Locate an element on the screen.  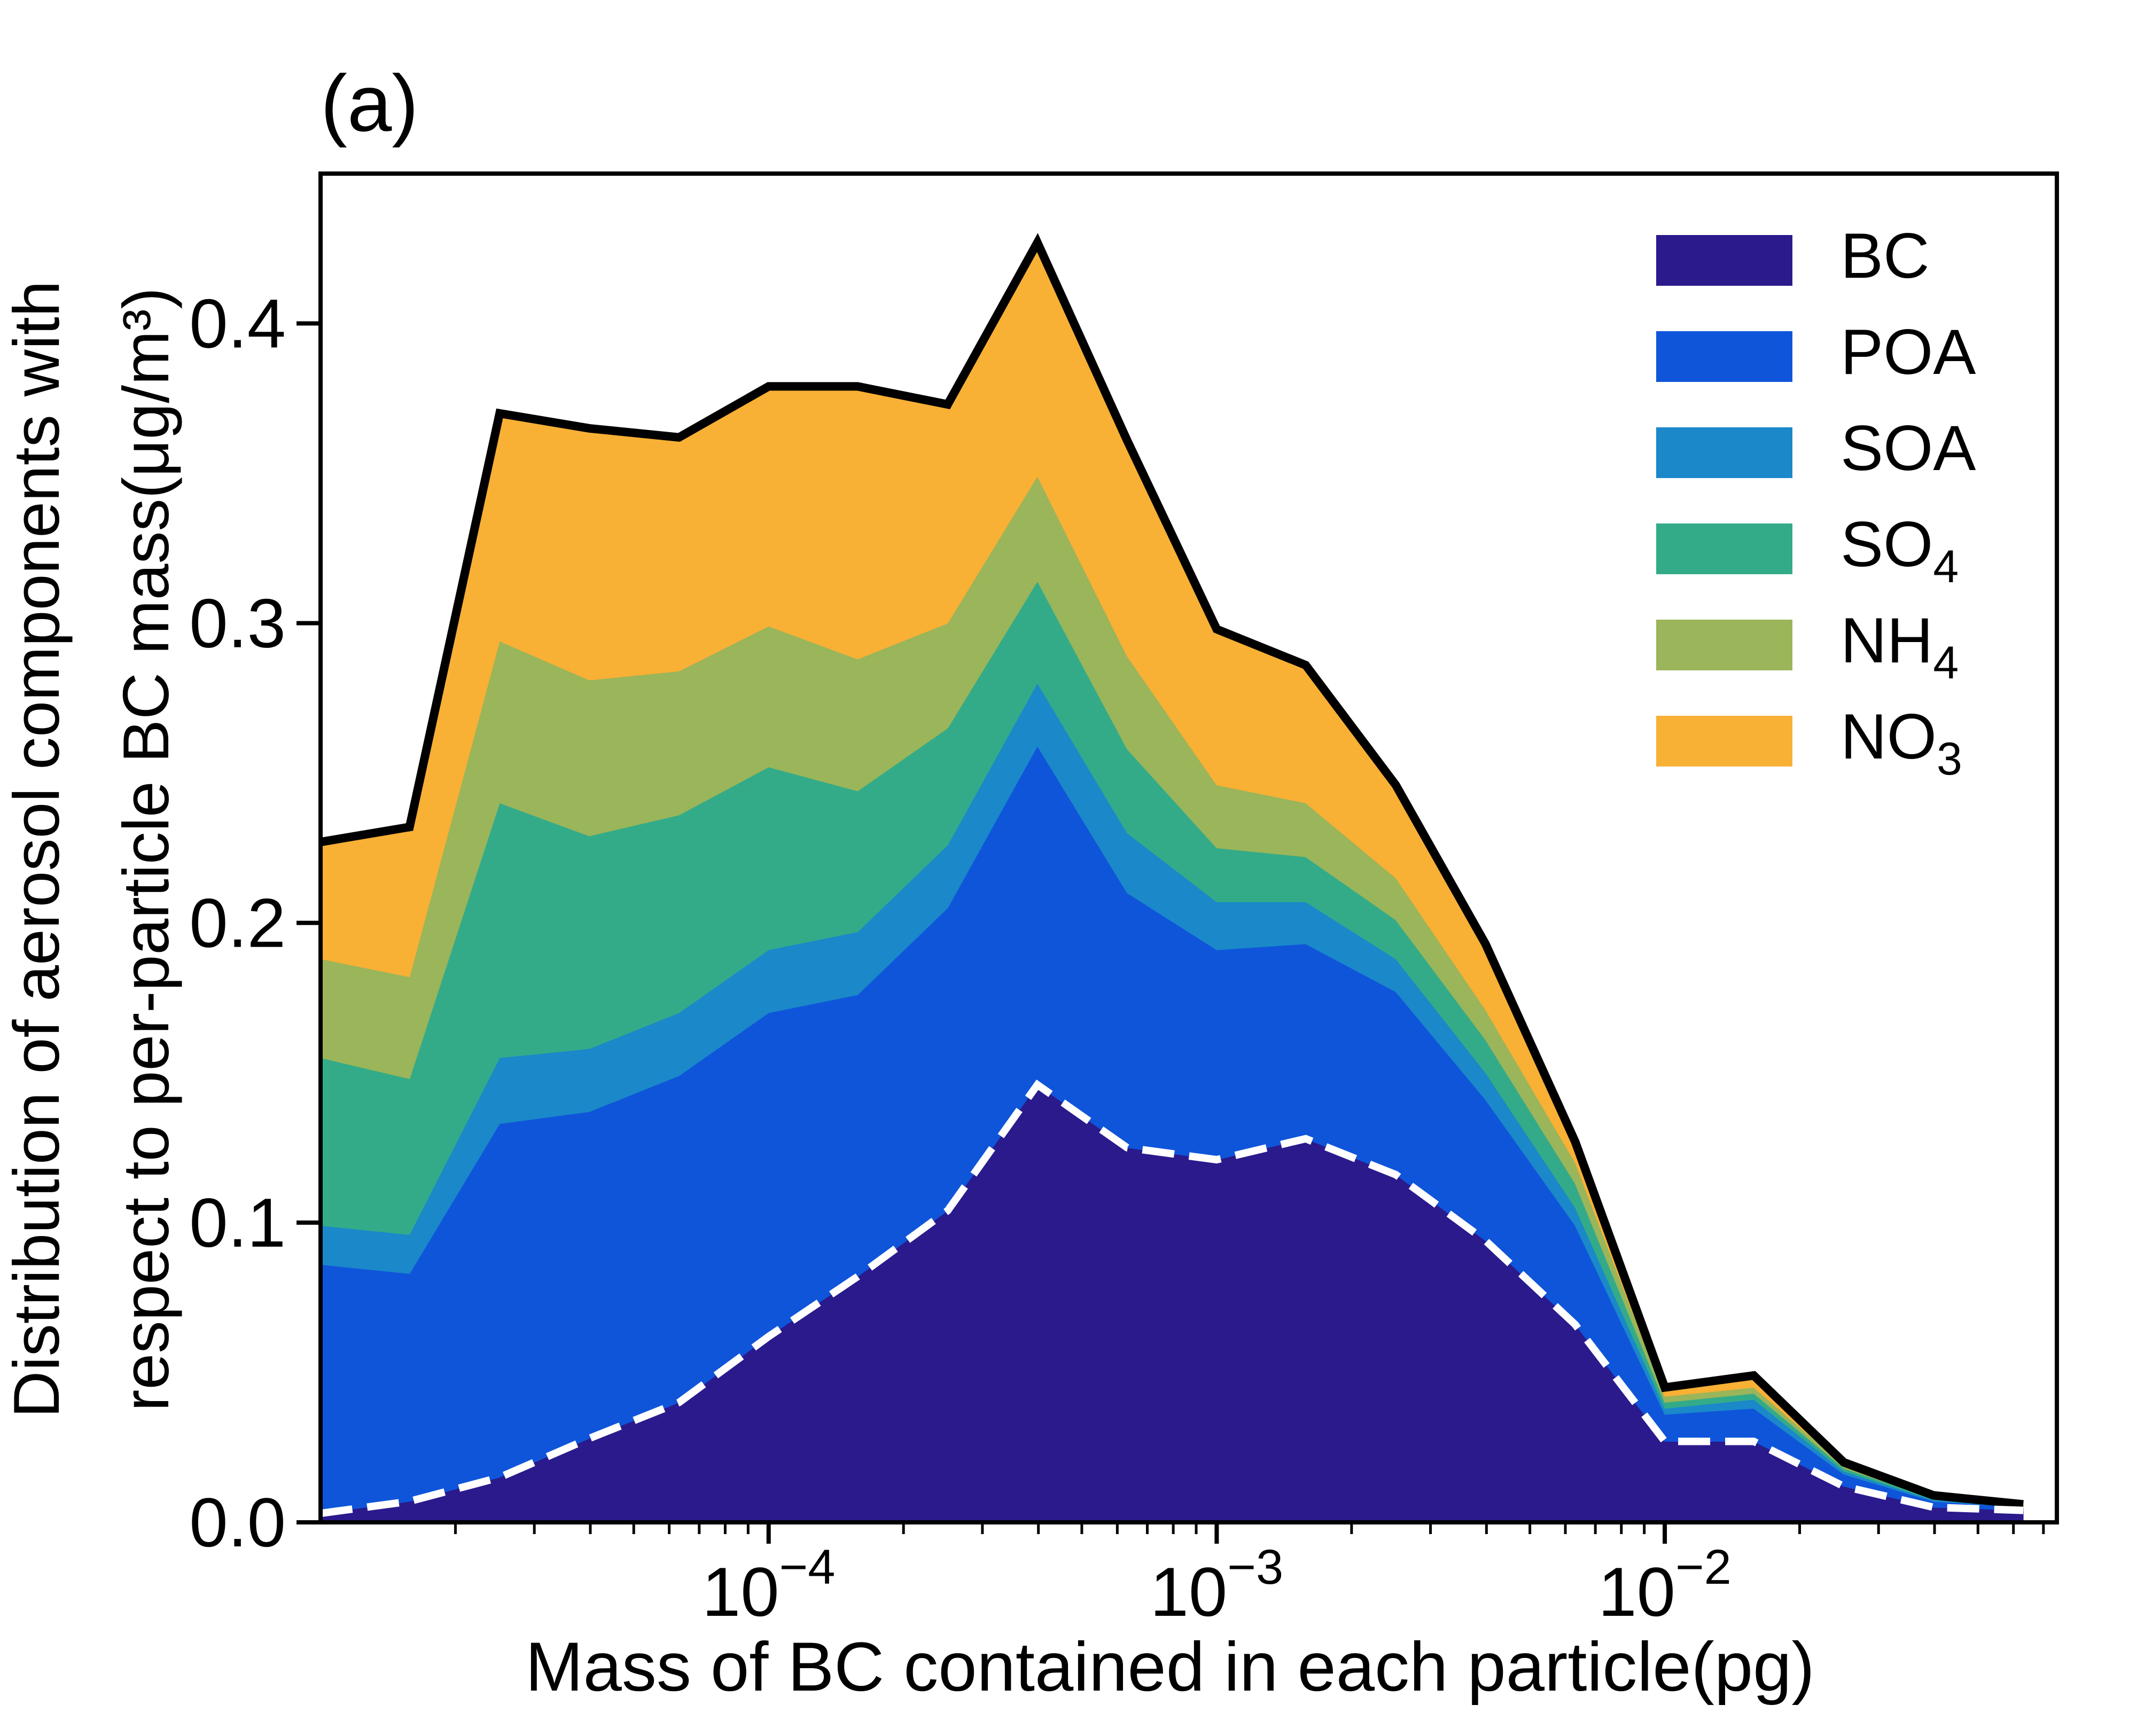
panel-label: (a) is located at coordinates (369, 103).